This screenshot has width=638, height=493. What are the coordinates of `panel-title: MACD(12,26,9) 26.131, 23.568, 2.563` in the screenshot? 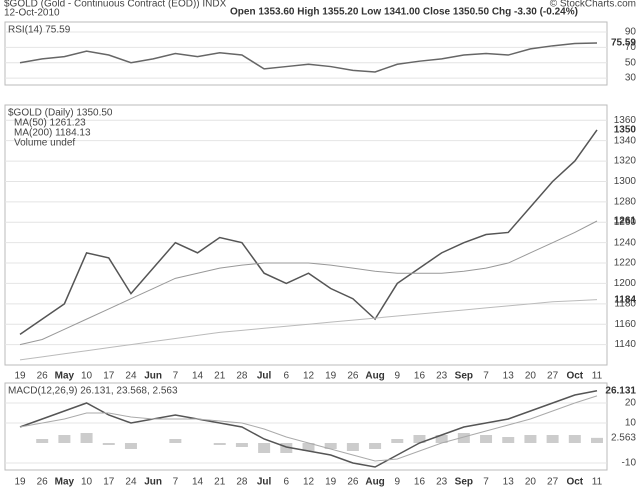 It's located at (93, 391).